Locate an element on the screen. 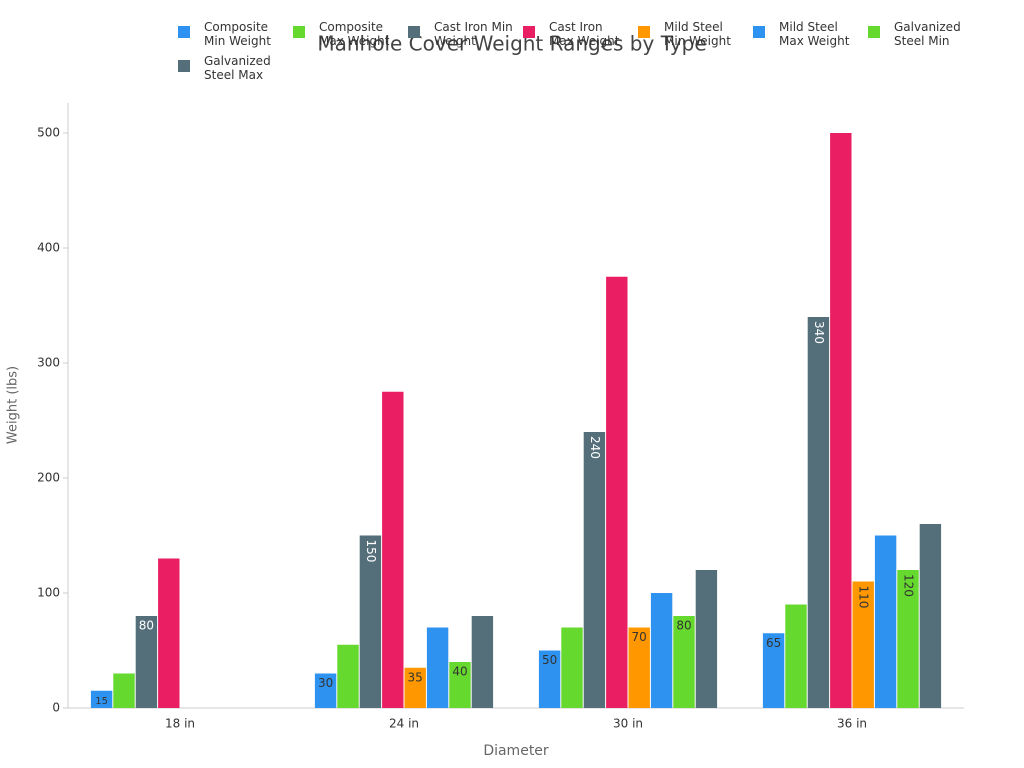 Image resolution: width=1024 pixels, height=768 pixels. data-label: 15 is located at coordinates (101, 701).